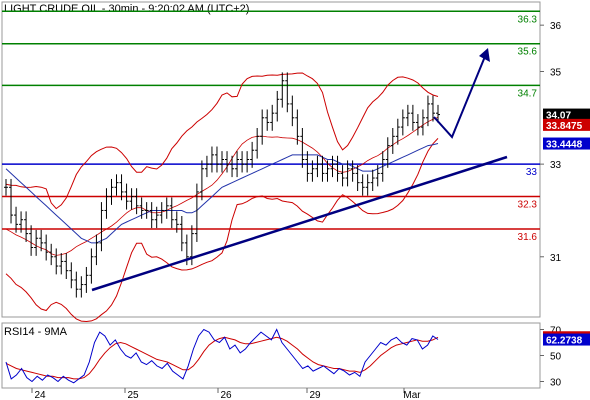 The height and width of the screenshot is (400, 590). I want to click on price-badge-label-0: 34.07, so click(558, 116).